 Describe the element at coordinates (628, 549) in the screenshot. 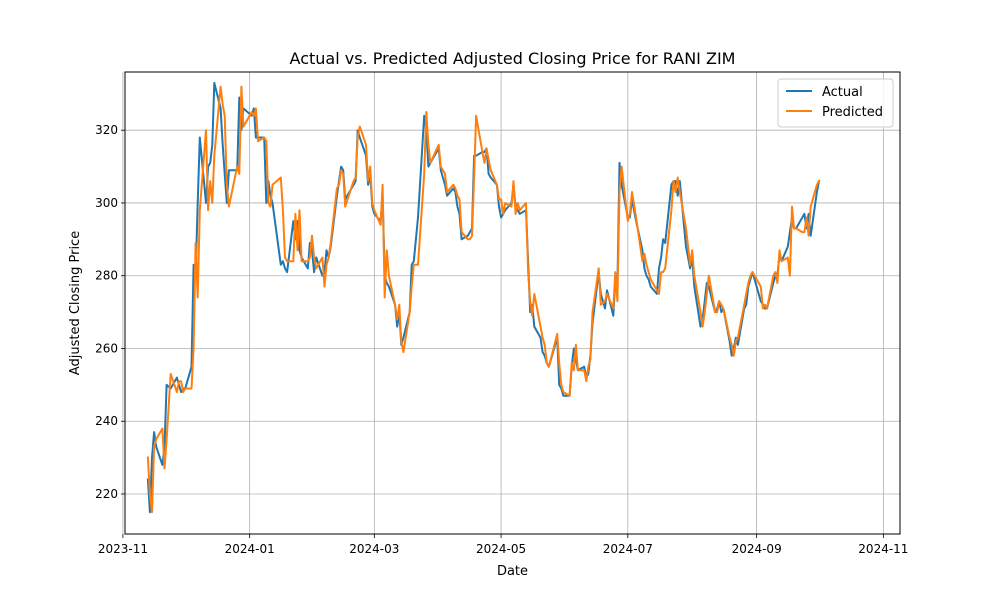

I see `x-tick-label: 2024-07` at that location.